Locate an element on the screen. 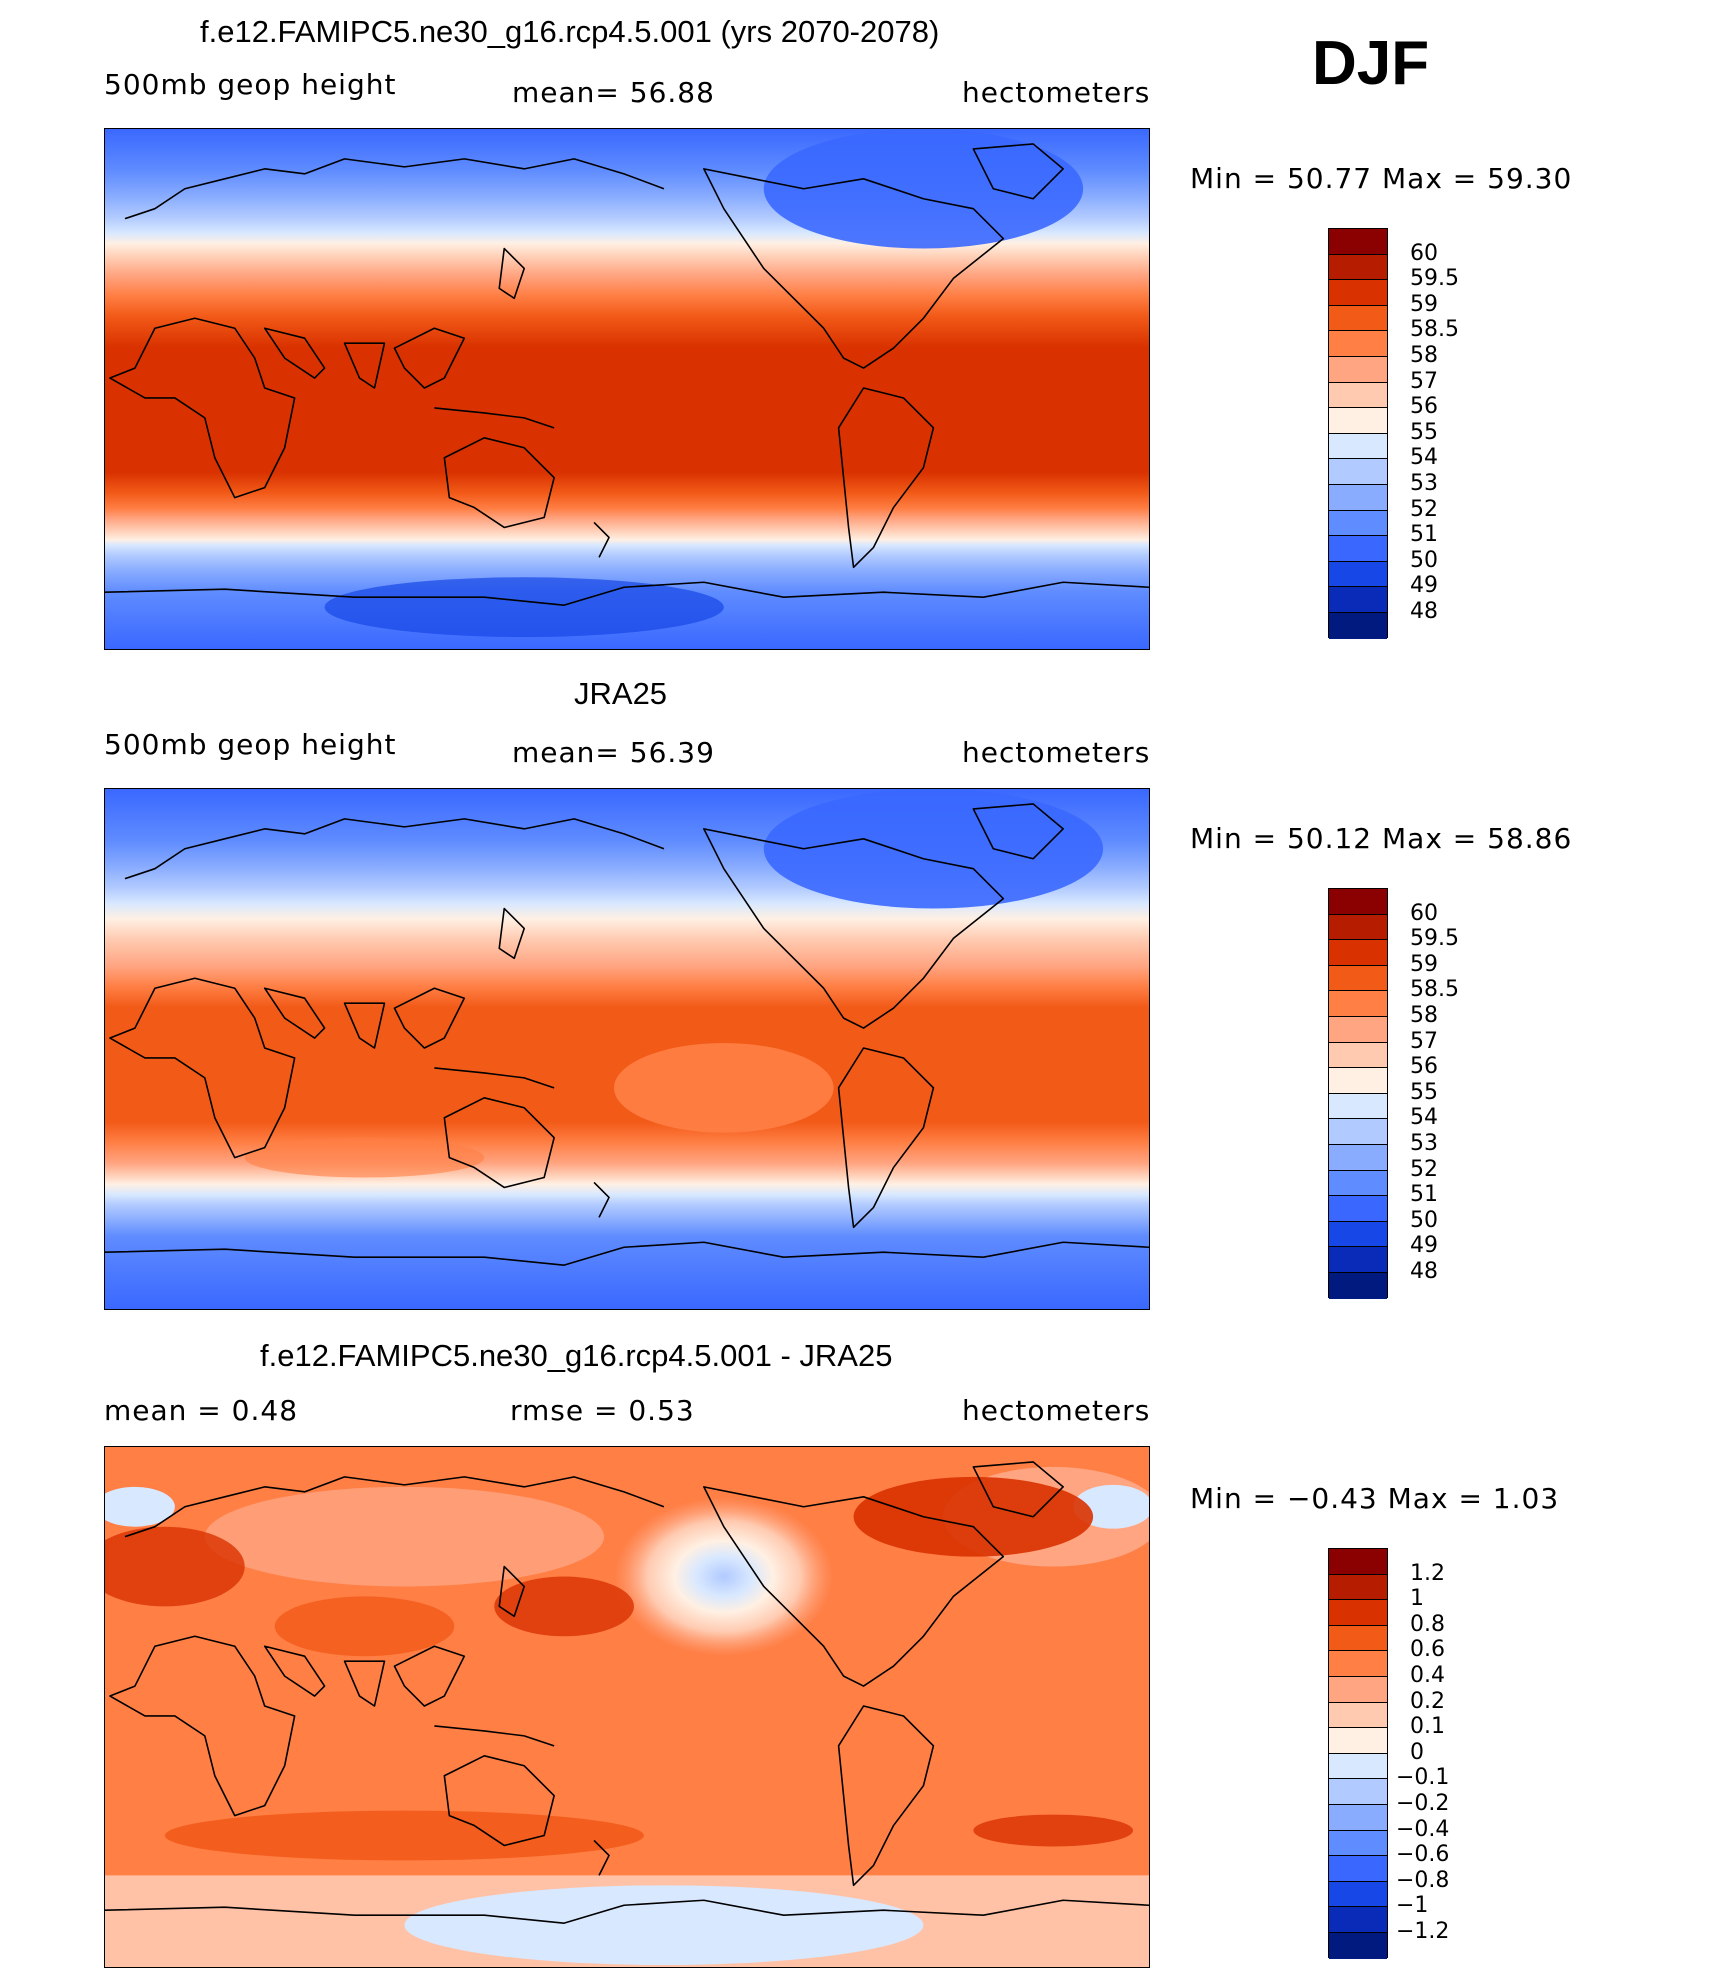 This screenshot has height=1974, width=1710. panel-obs-mean-label: mean= 56.39 is located at coordinates (613, 752).